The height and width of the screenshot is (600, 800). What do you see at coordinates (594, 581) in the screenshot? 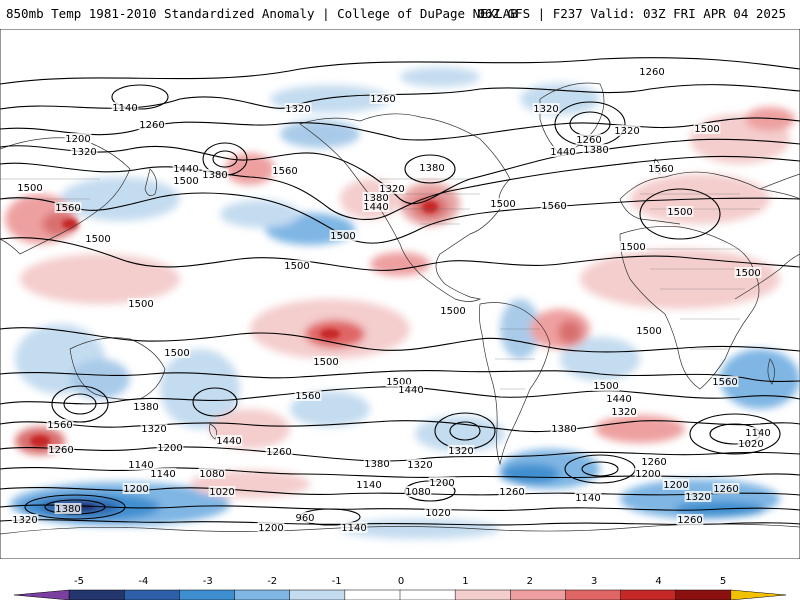
I see `colorbar-tick-label: 3` at bounding box center [594, 581].